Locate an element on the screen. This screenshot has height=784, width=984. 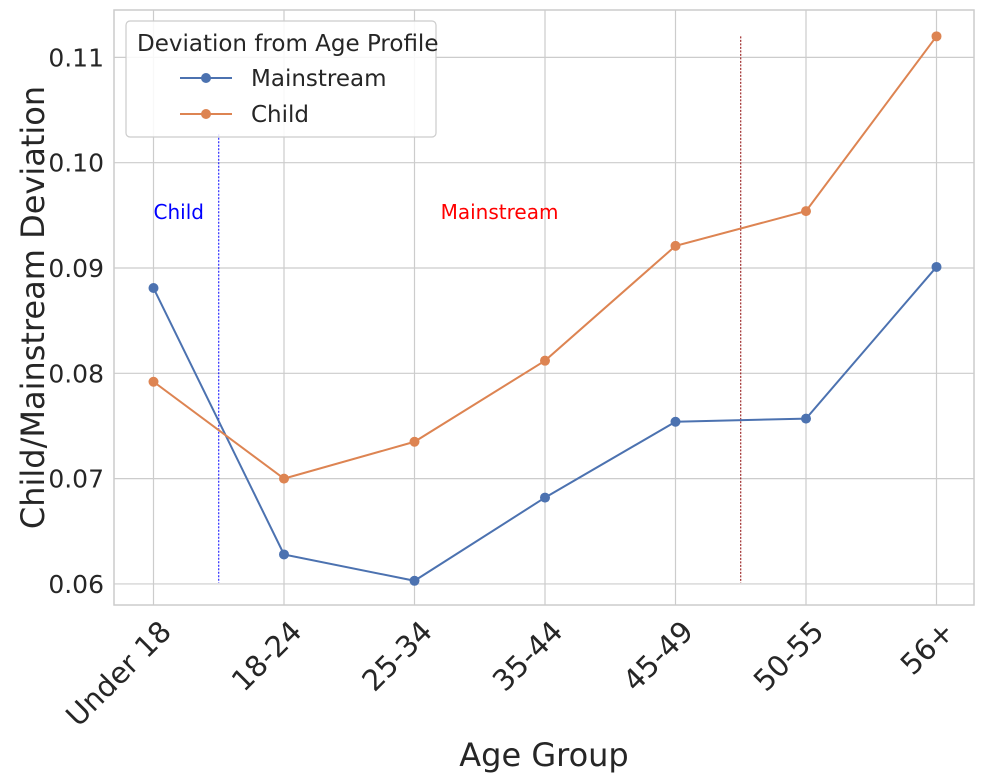
legend-label: Child is located at coordinates (280, 115).